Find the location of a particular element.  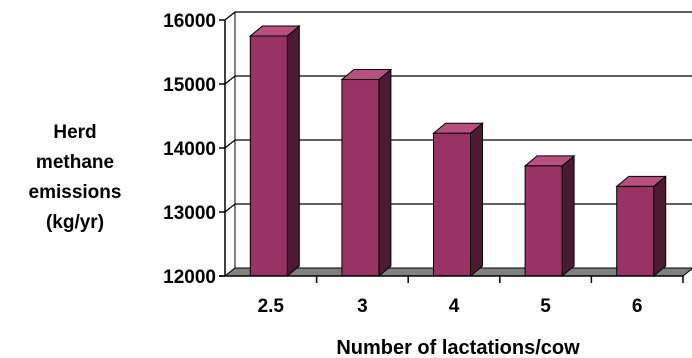

y-axis-label-line-4: (kg/yr) is located at coordinates (75, 222).